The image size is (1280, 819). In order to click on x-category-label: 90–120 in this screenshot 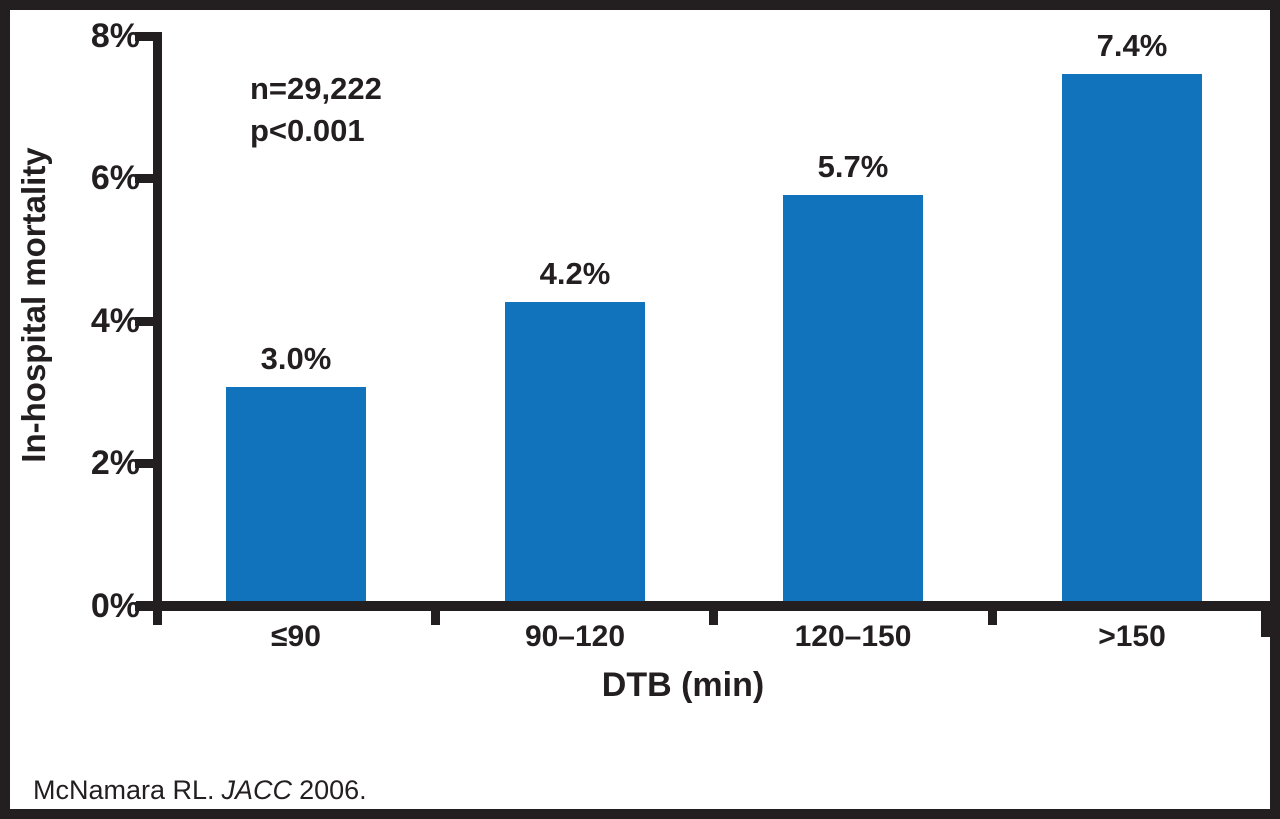, I will do `click(575, 636)`.